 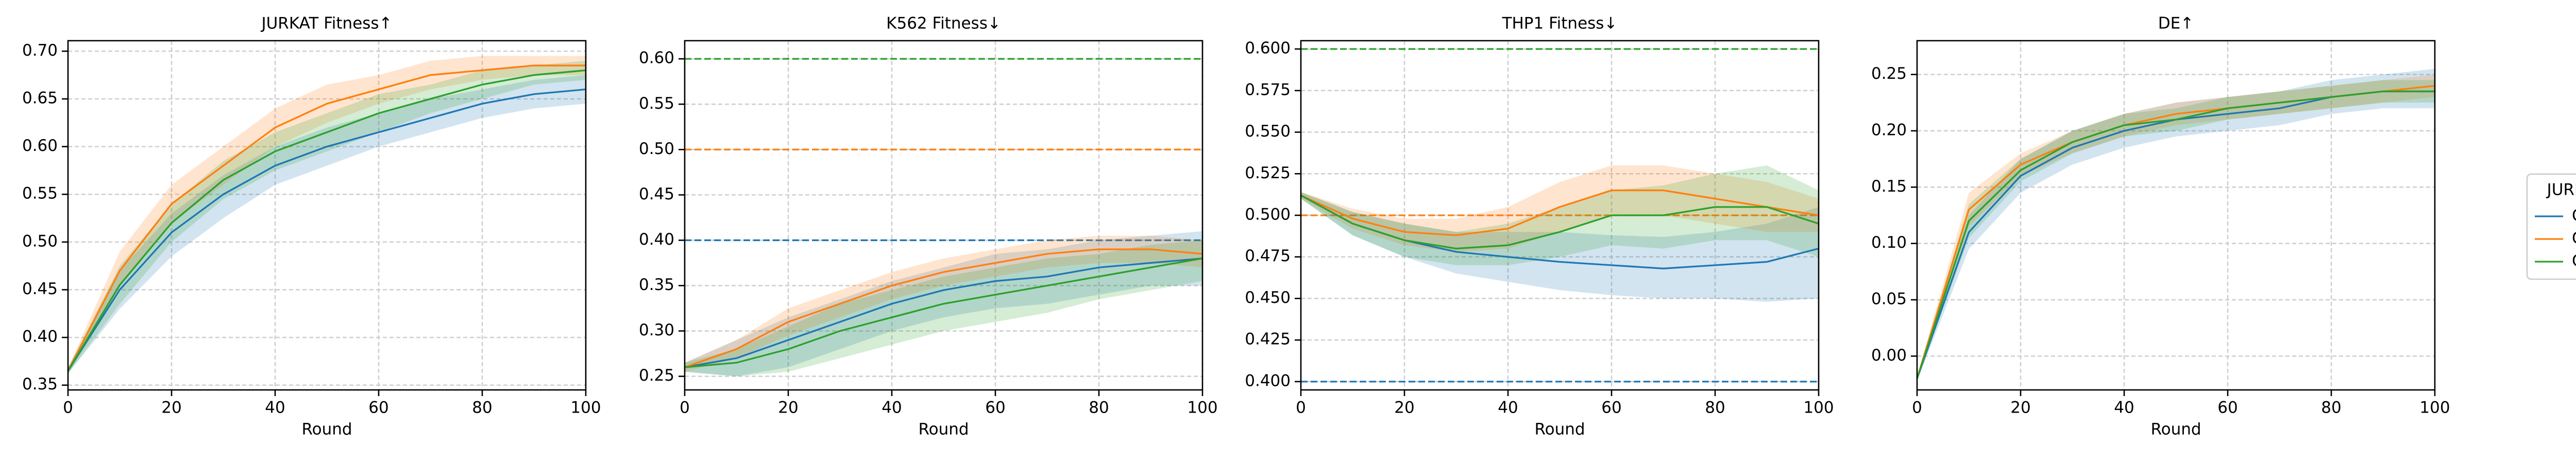 What do you see at coordinates (2574, 216) in the screenshot?
I see `legend-label: C = 0.4` at bounding box center [2574, 216].